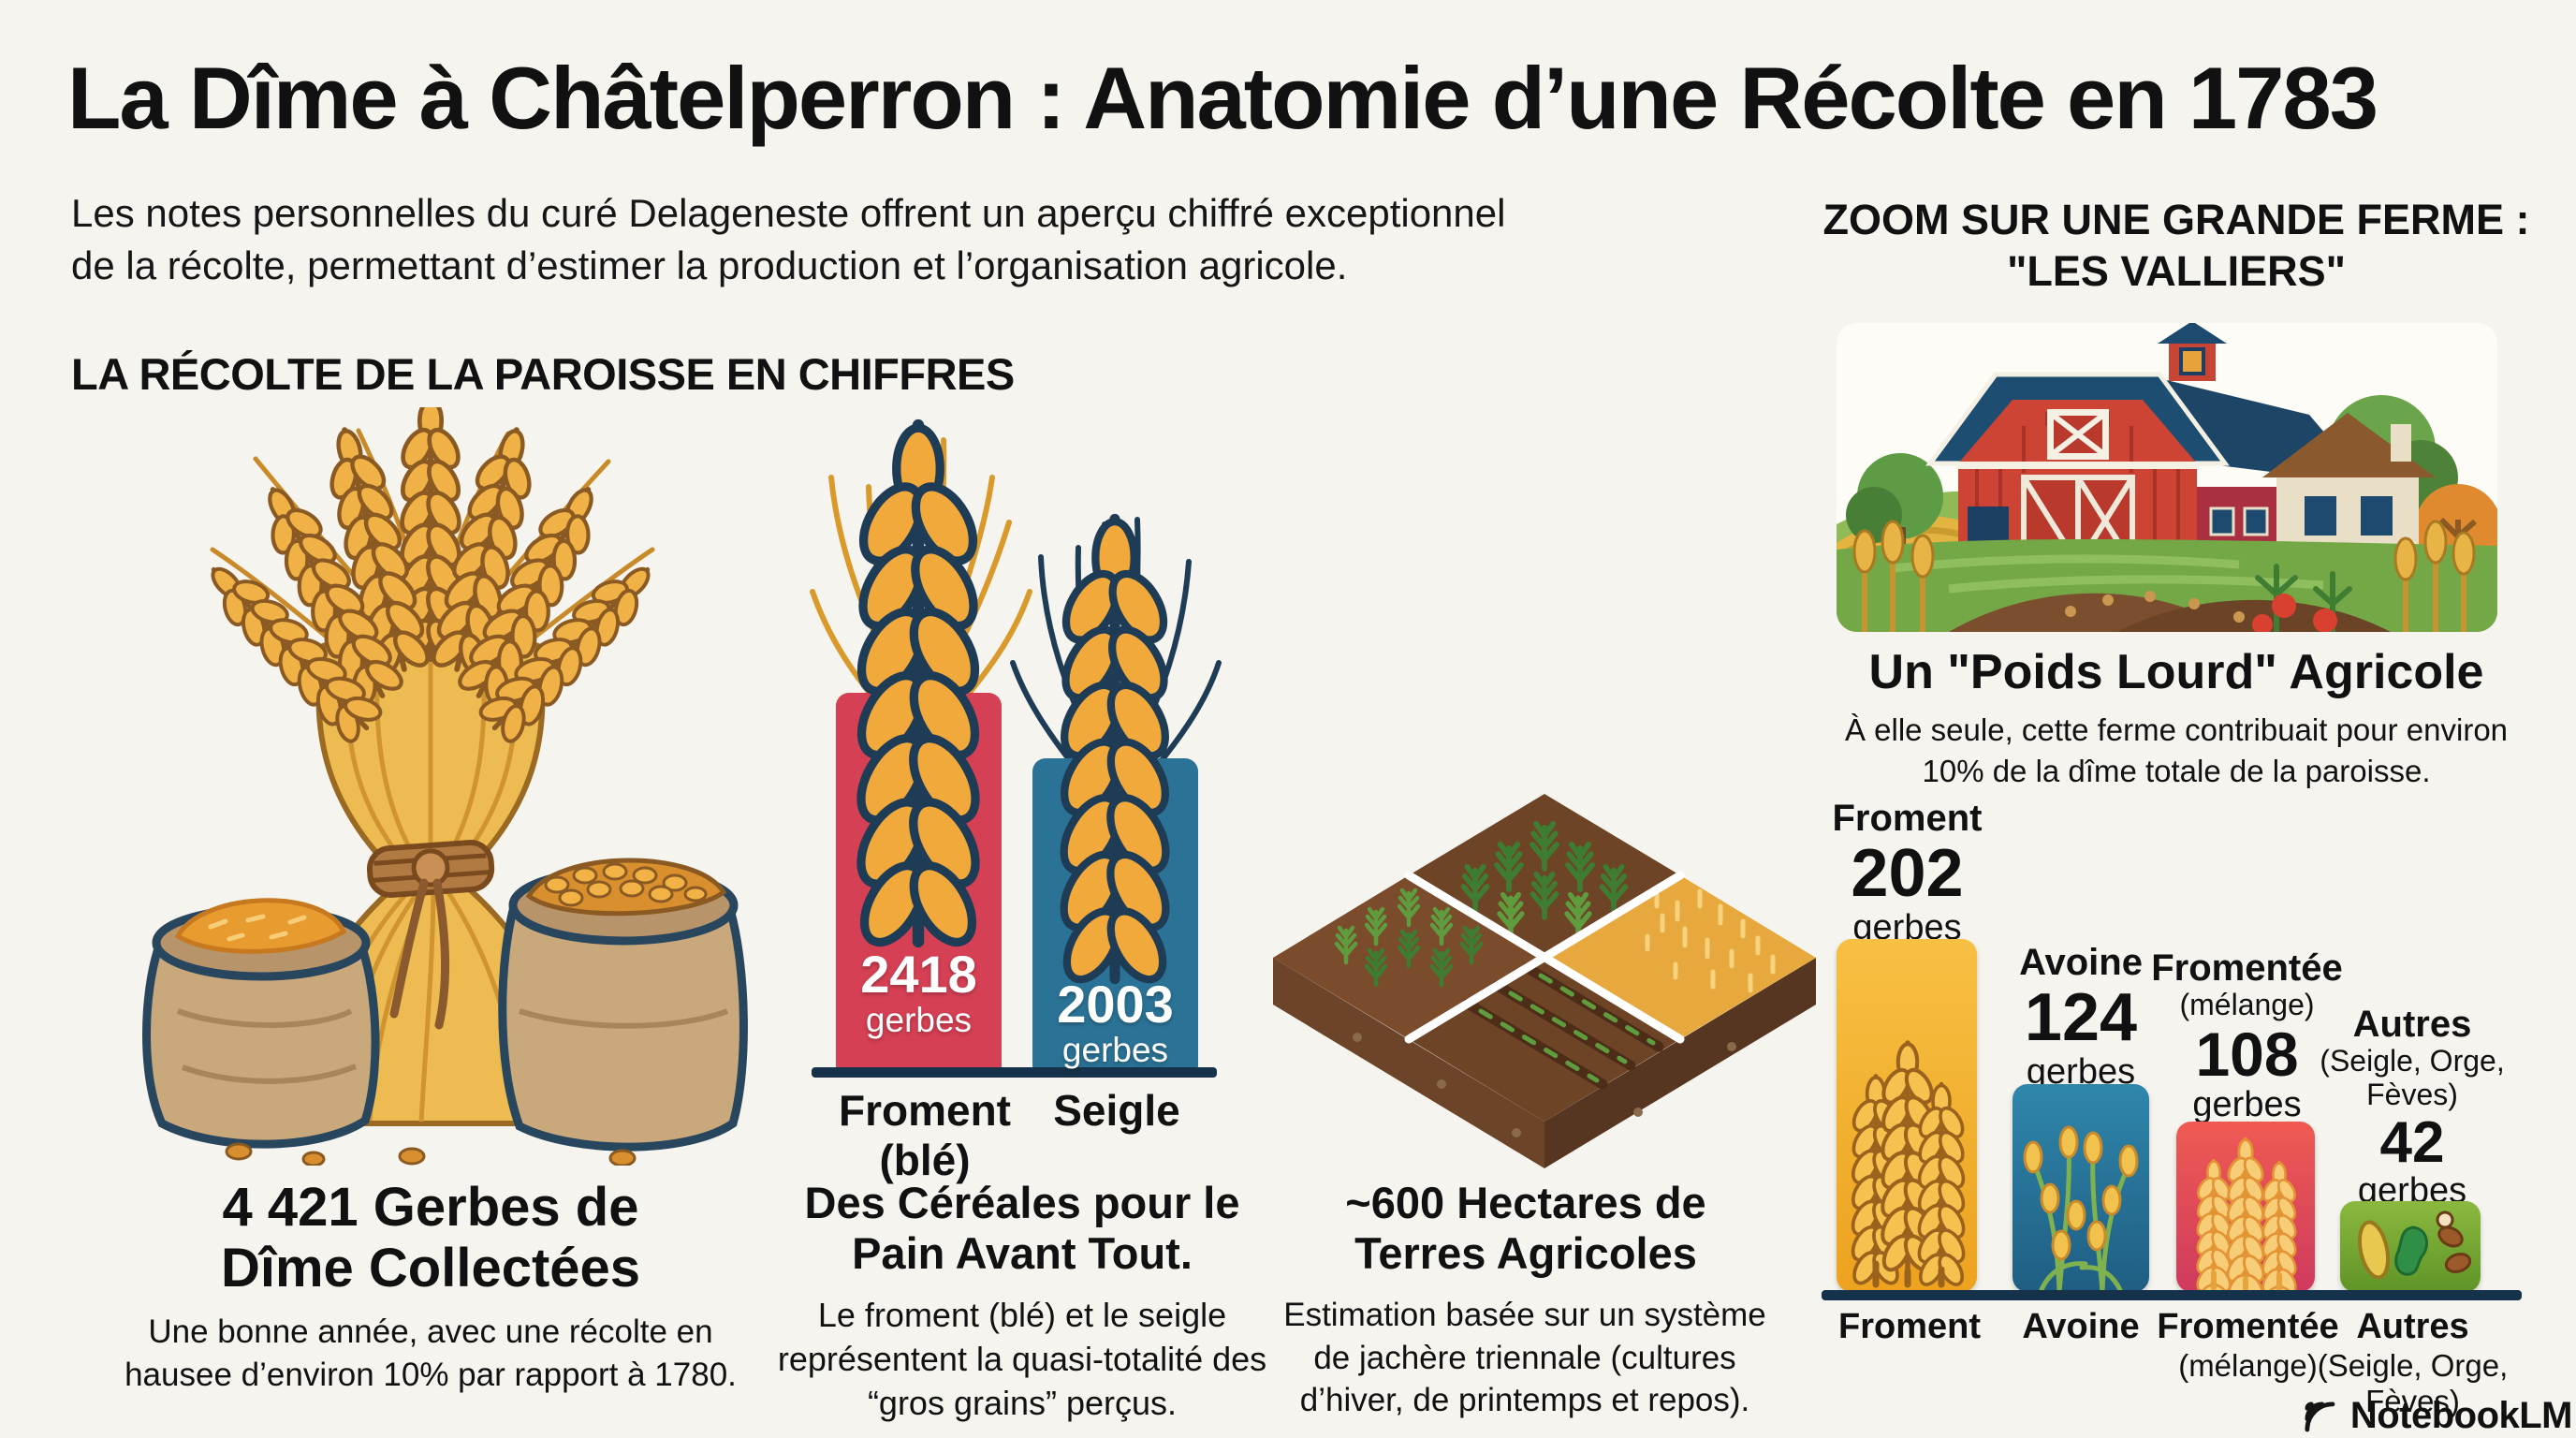 Image resolution: width=2576 pixels, height=1438 pixels. I want to click on autres-value: 42, so click(2412, 1142).